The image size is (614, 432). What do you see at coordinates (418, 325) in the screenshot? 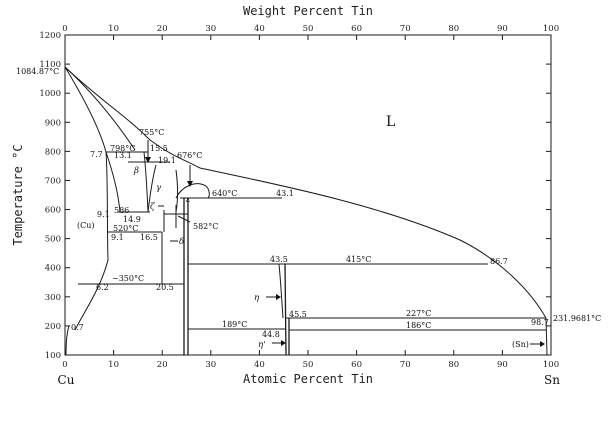
I see `temp-label-186: 186°C` at bounding box center [418, 325].